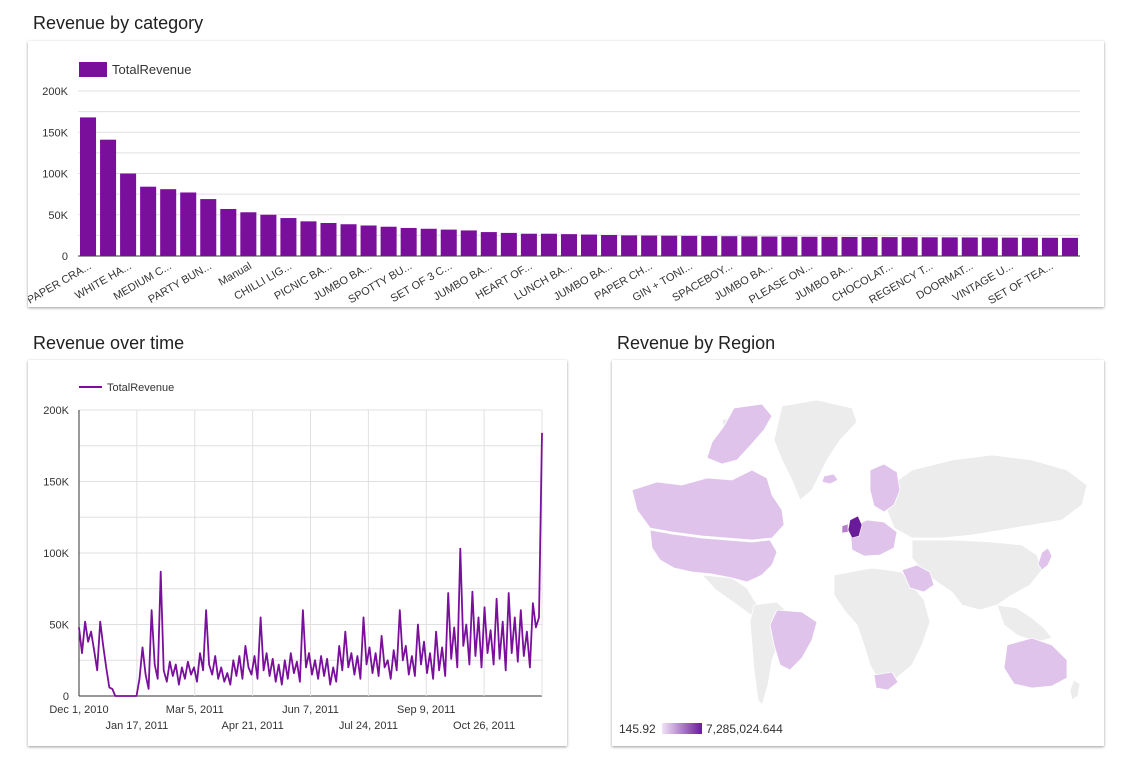 Image resolution: width=1133 pixels, height=766 pixels. Describe the element at coordinates (708, 505) in the screenshot. I see `region-canada` at that location.